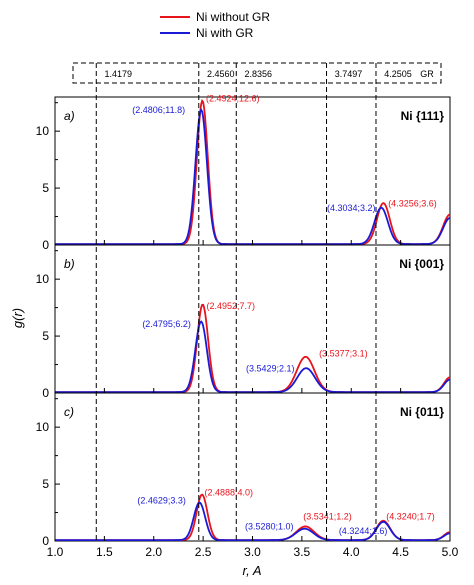 Image resolution: width=474 pixels, height=585 pixels. I want to click on peak-annotation: (2.4795;6.2), so click(166, 324).